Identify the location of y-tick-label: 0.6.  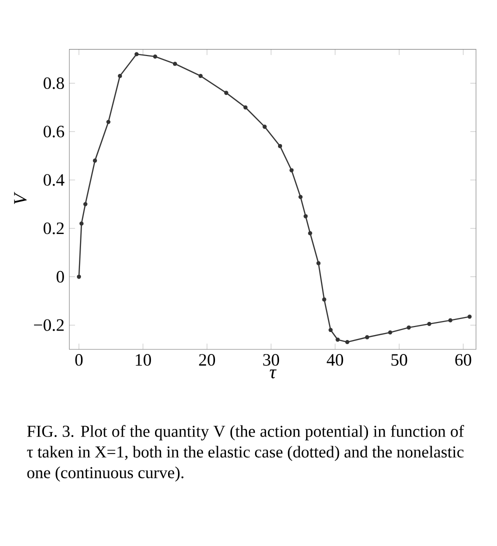
(54, 132).